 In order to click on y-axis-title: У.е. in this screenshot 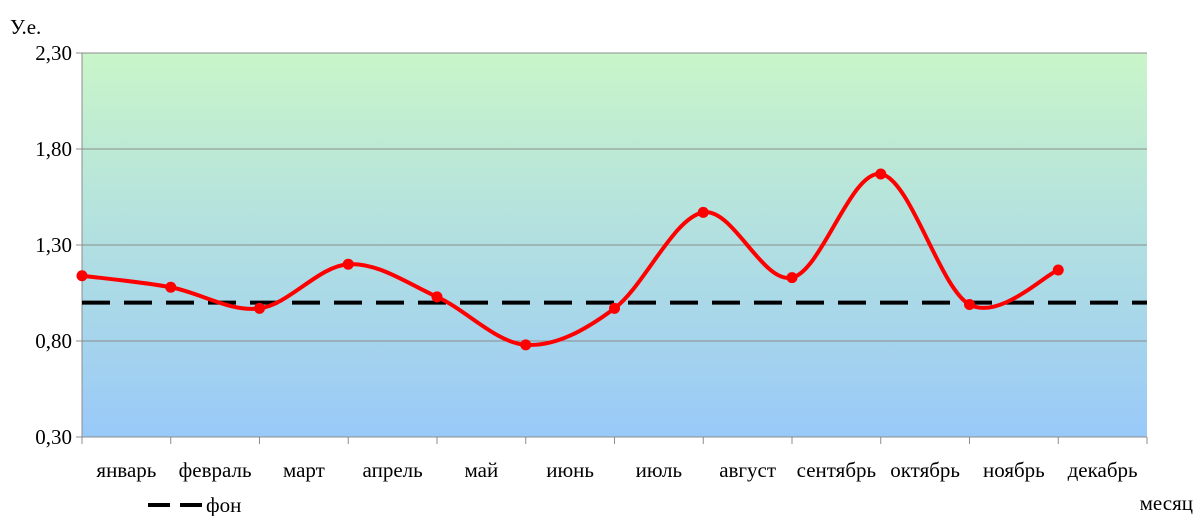, I will do `click(25, 27)`.